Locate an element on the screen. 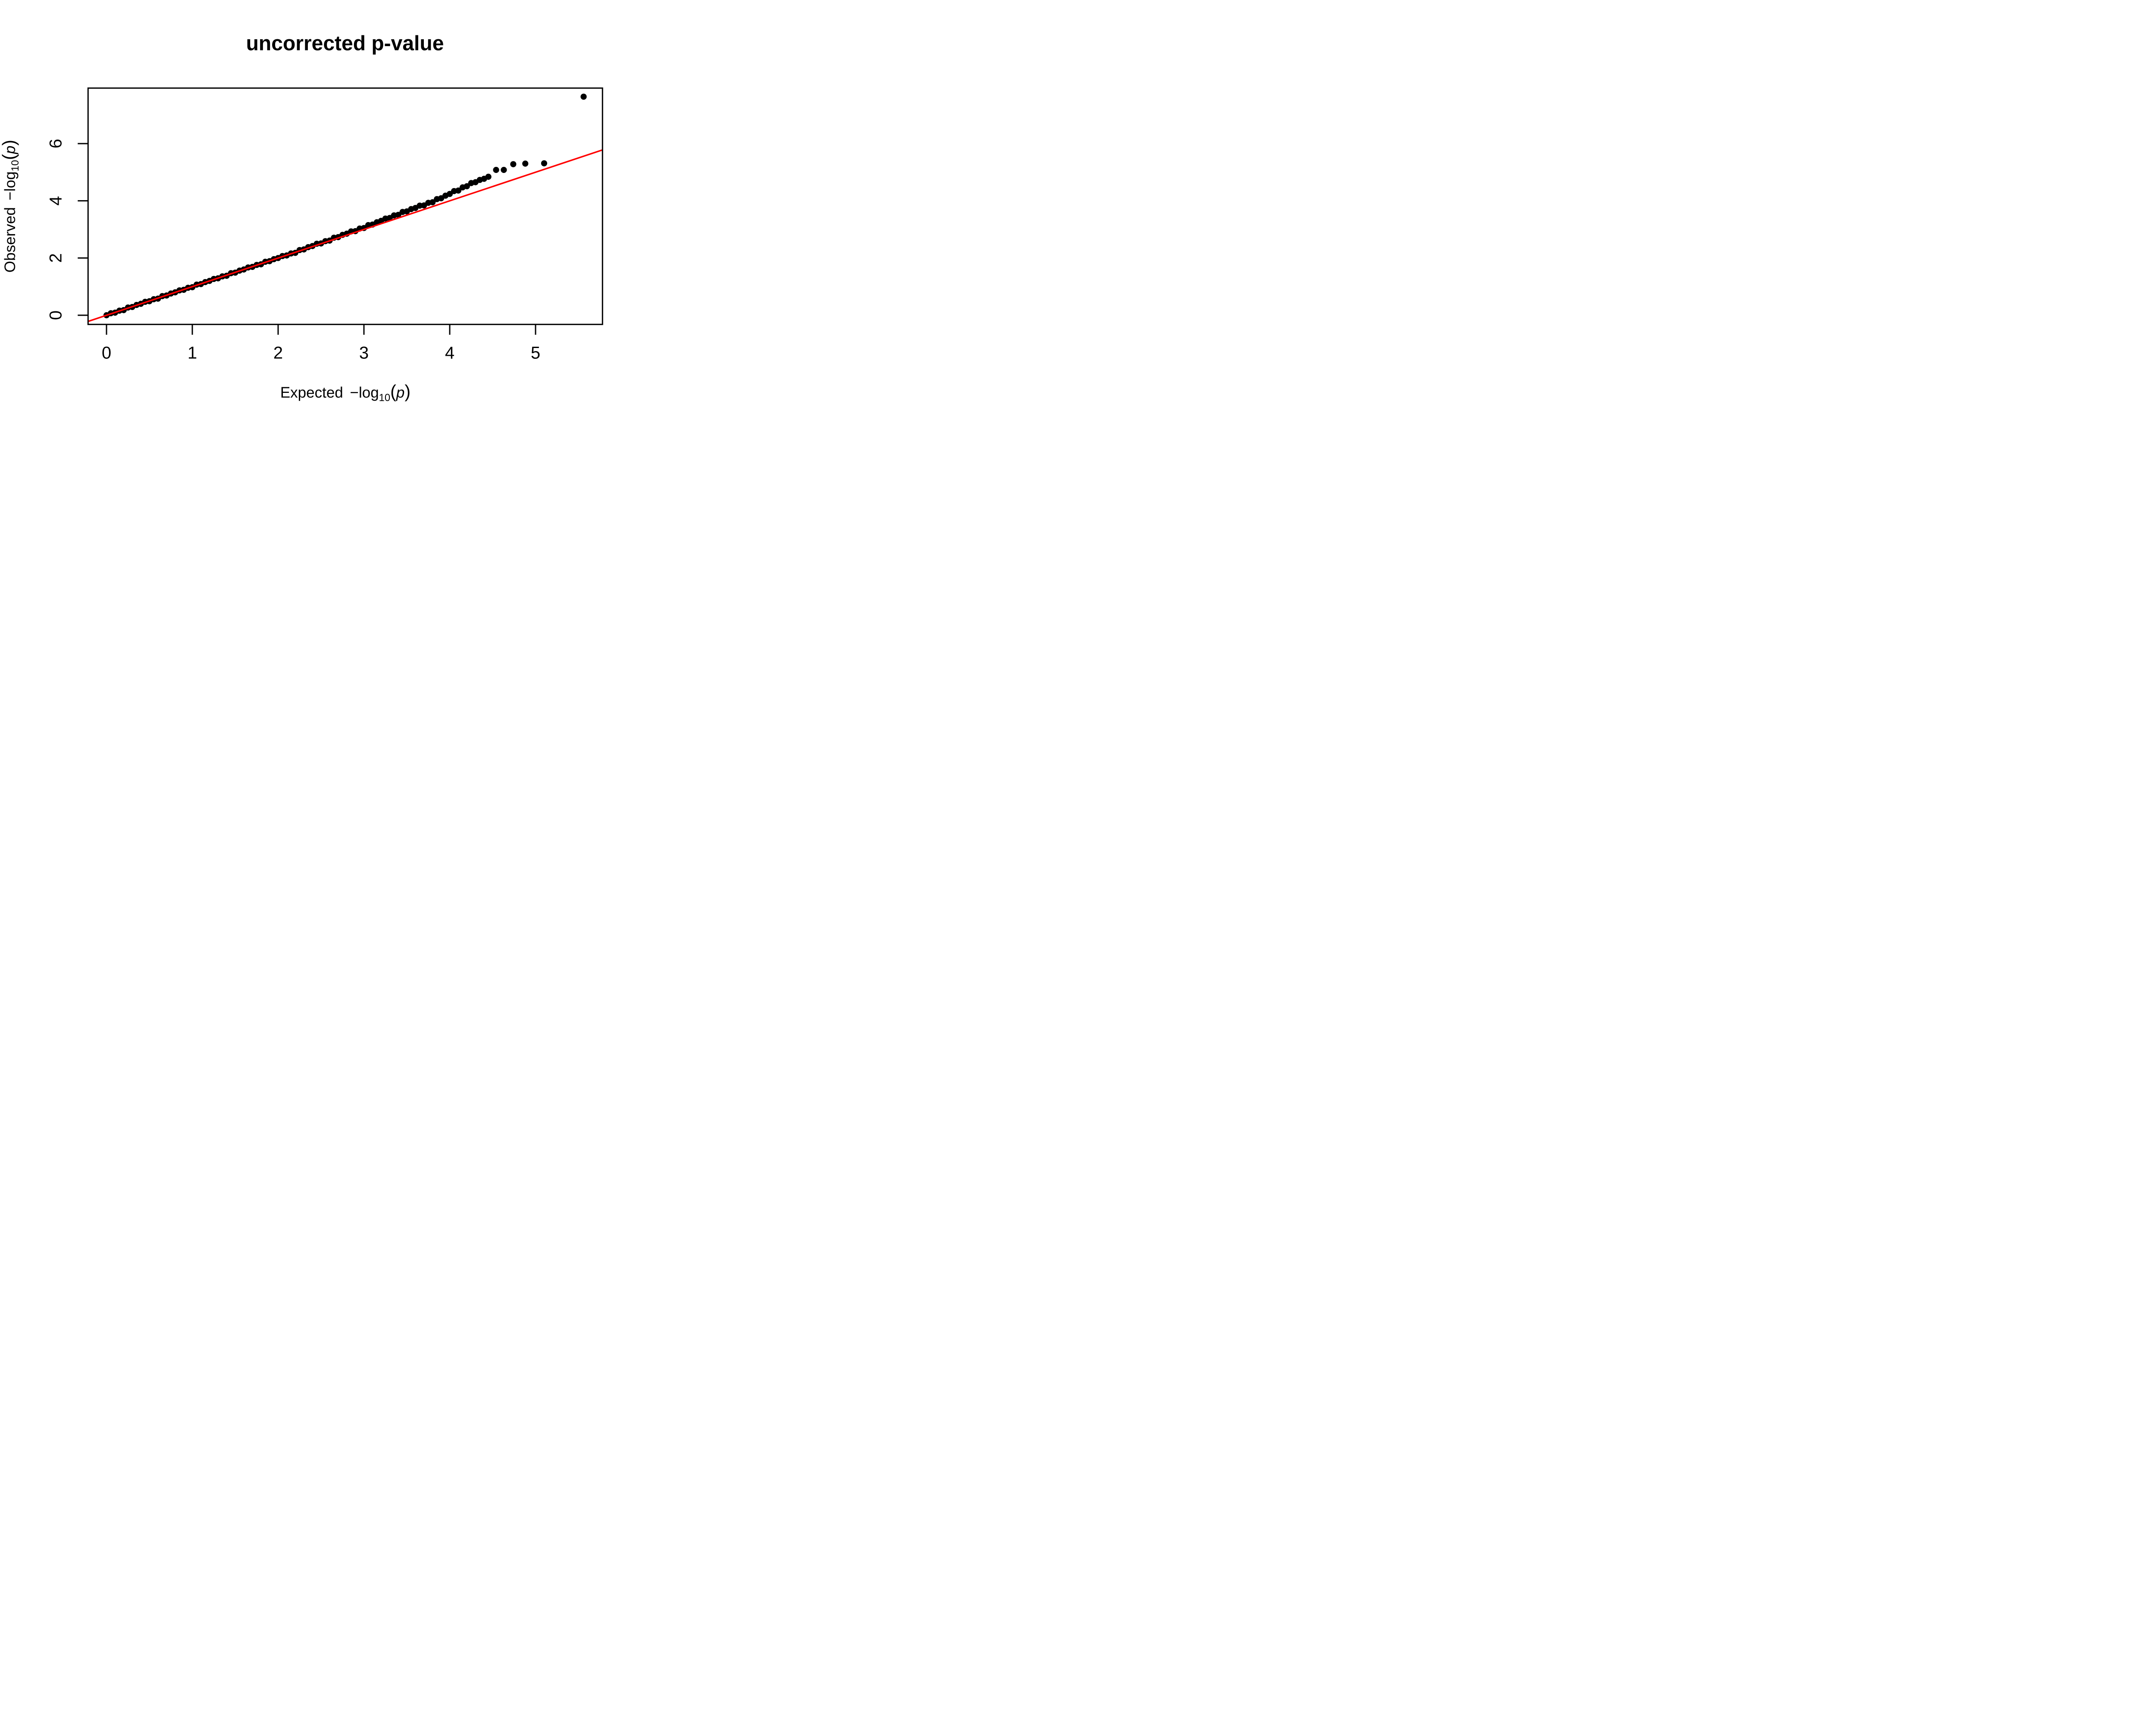  x-axis-title-p: p is located at coordinates (400, 392).